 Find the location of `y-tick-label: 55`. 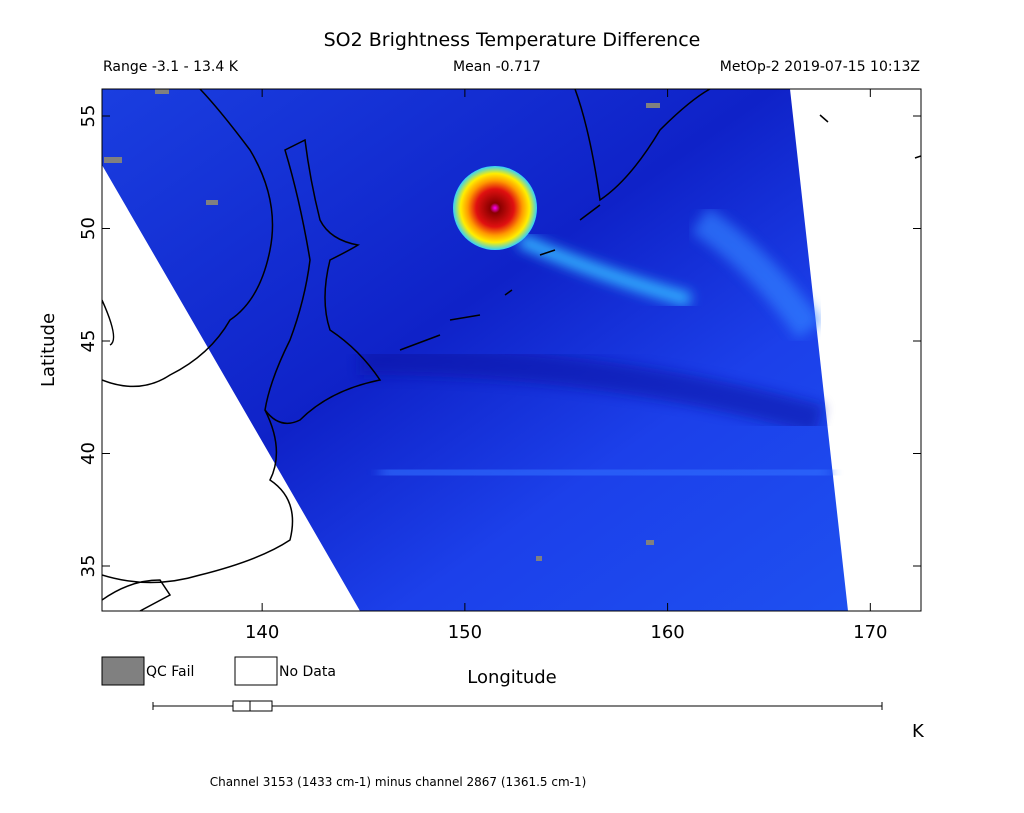

y-tick-label: 55 is located at coordinates (88, 116).